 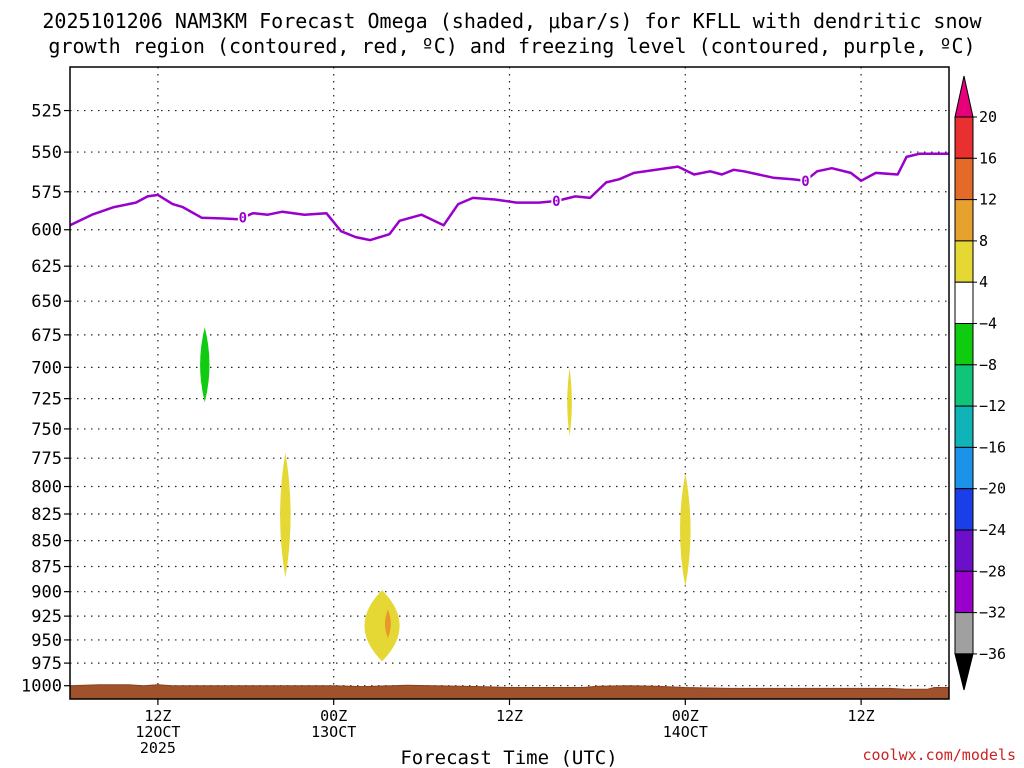 I want to click on freezing-level: 0 0 0, so click(x=509, y=197).